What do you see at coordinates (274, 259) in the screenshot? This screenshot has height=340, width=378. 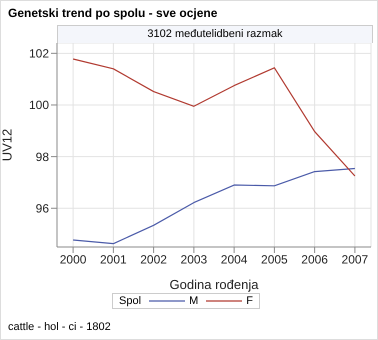 I see `x-tick-label: 2005` at bounding box center [274, 259].